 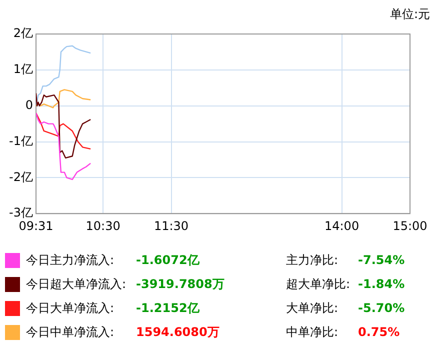 What do you see at coordinates (178, 332) in the screenshot?
I see `text: 1594.6080万` at bounding box center [178, 332].